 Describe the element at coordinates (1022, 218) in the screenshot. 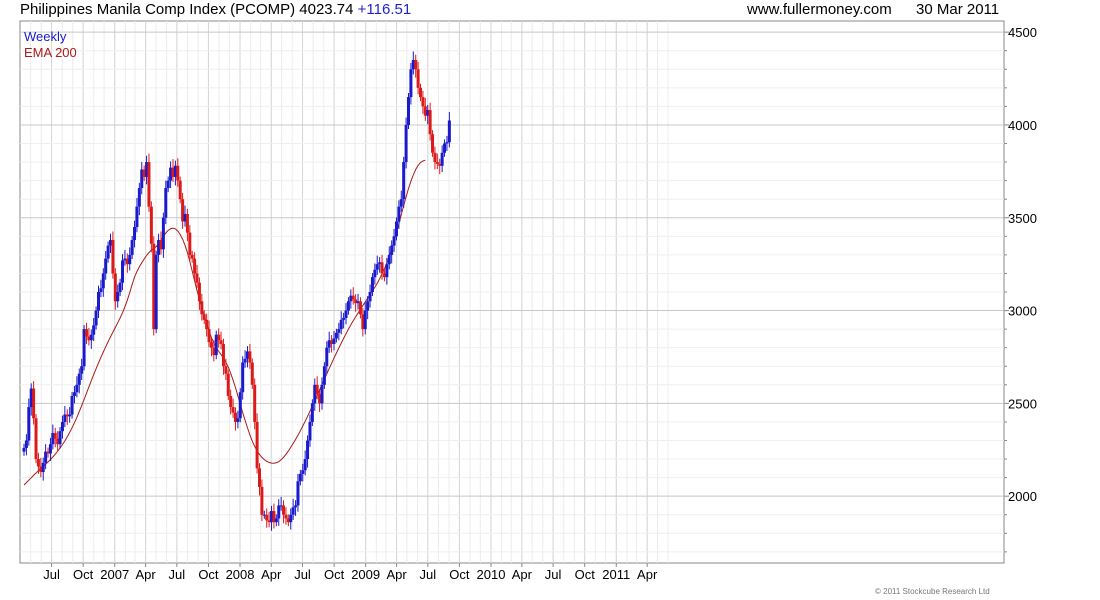

I see `y-tick-label: 3500` at that location.